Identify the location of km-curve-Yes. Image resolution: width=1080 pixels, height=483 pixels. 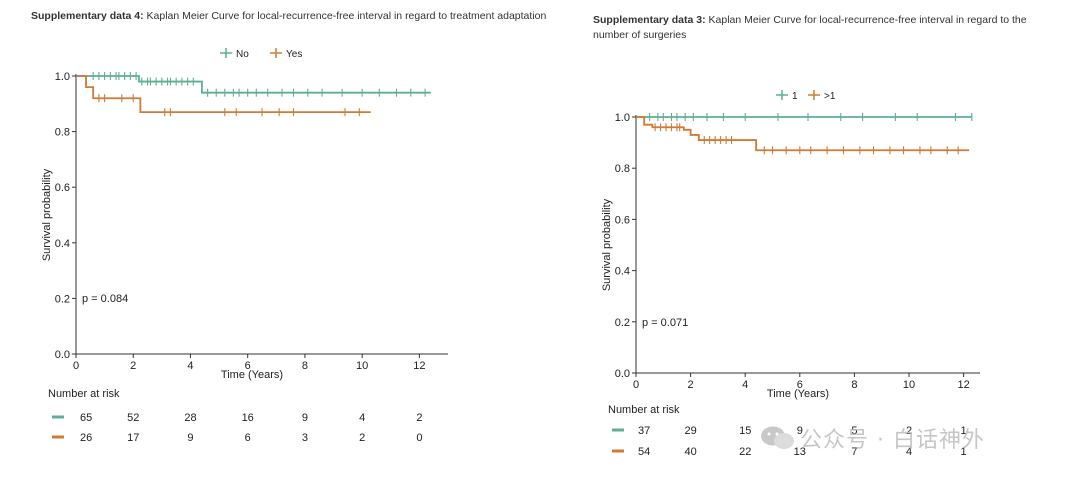
(223, 94).